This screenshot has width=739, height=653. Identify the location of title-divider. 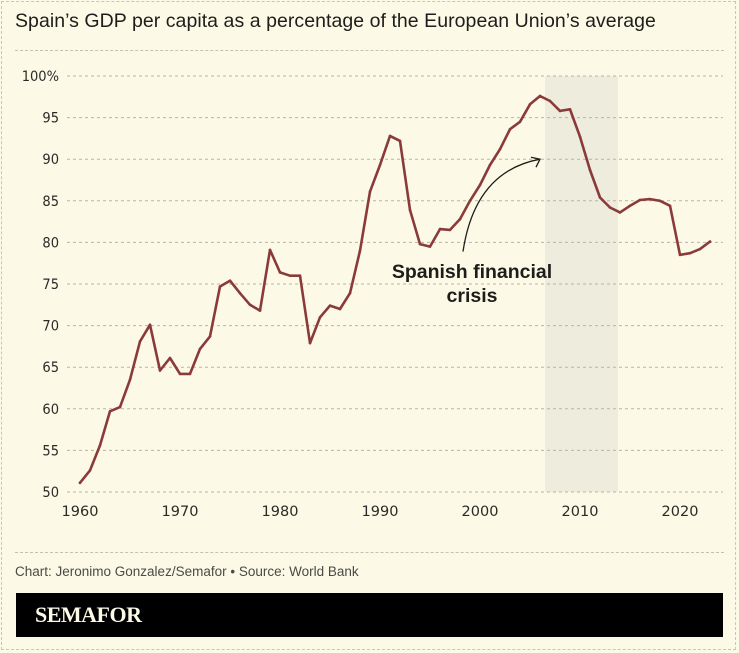
(369, 50).